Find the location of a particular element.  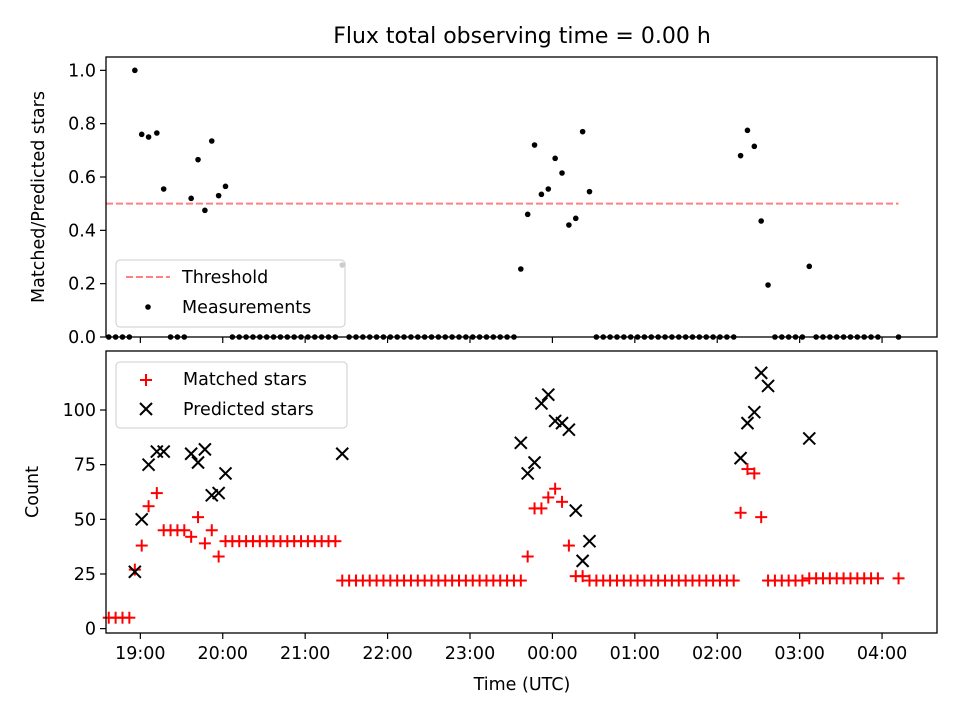

bottom-y-ticks: 0 25 50 75 100 is located at coordinates (84, 520).